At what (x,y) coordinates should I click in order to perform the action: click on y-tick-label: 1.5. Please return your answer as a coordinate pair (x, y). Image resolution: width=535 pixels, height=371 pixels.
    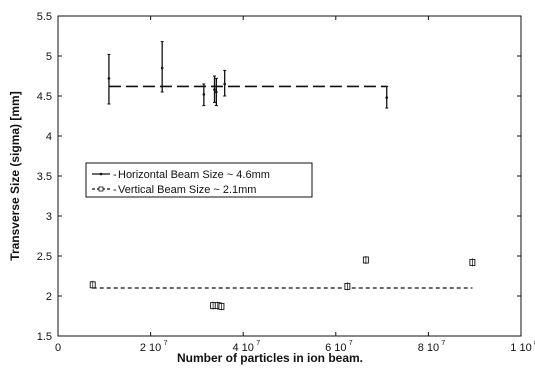
    Looking at the image, I should click on (44, 337).